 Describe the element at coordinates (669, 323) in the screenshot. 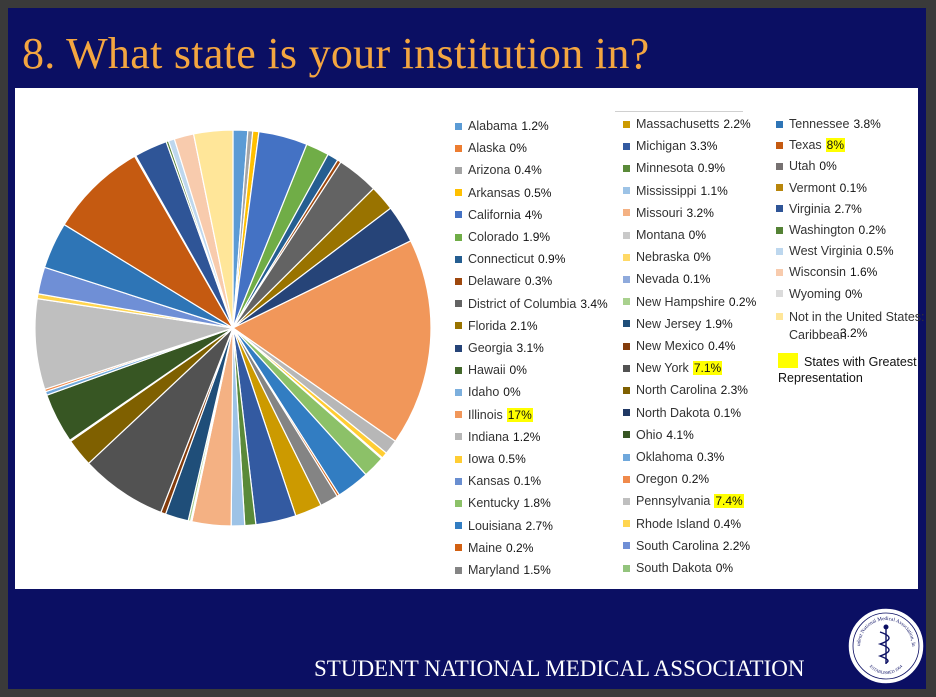

I see `legend-label: New Jersey` at that location.